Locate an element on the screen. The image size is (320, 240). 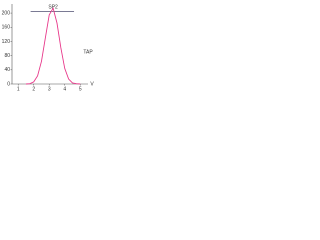
chart: V TAP 0 40 80 120 160 200 1 2 3 4 5 SP2 is located at coordinates (48, 48).